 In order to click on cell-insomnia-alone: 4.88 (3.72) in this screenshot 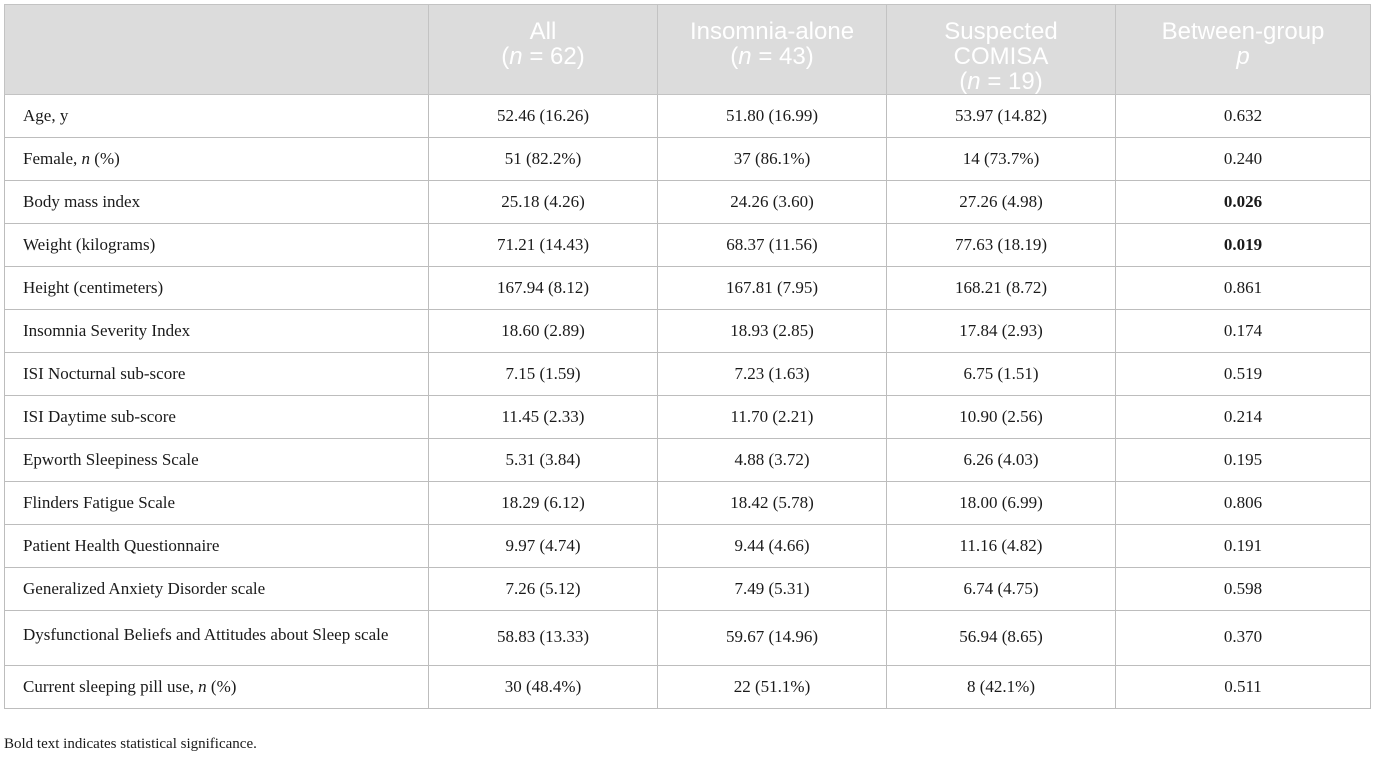, I will do `click(772, 460)`.